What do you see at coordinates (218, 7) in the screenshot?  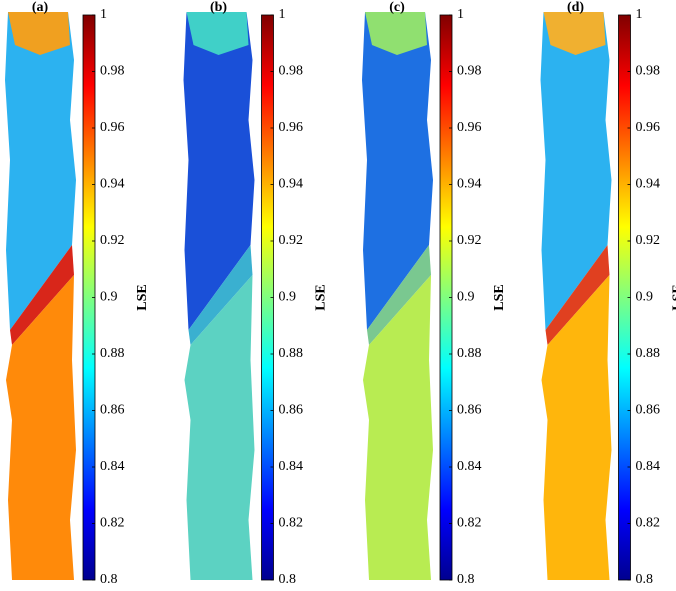 I see `panel-label: (b)` at bounding box center [218, 7].